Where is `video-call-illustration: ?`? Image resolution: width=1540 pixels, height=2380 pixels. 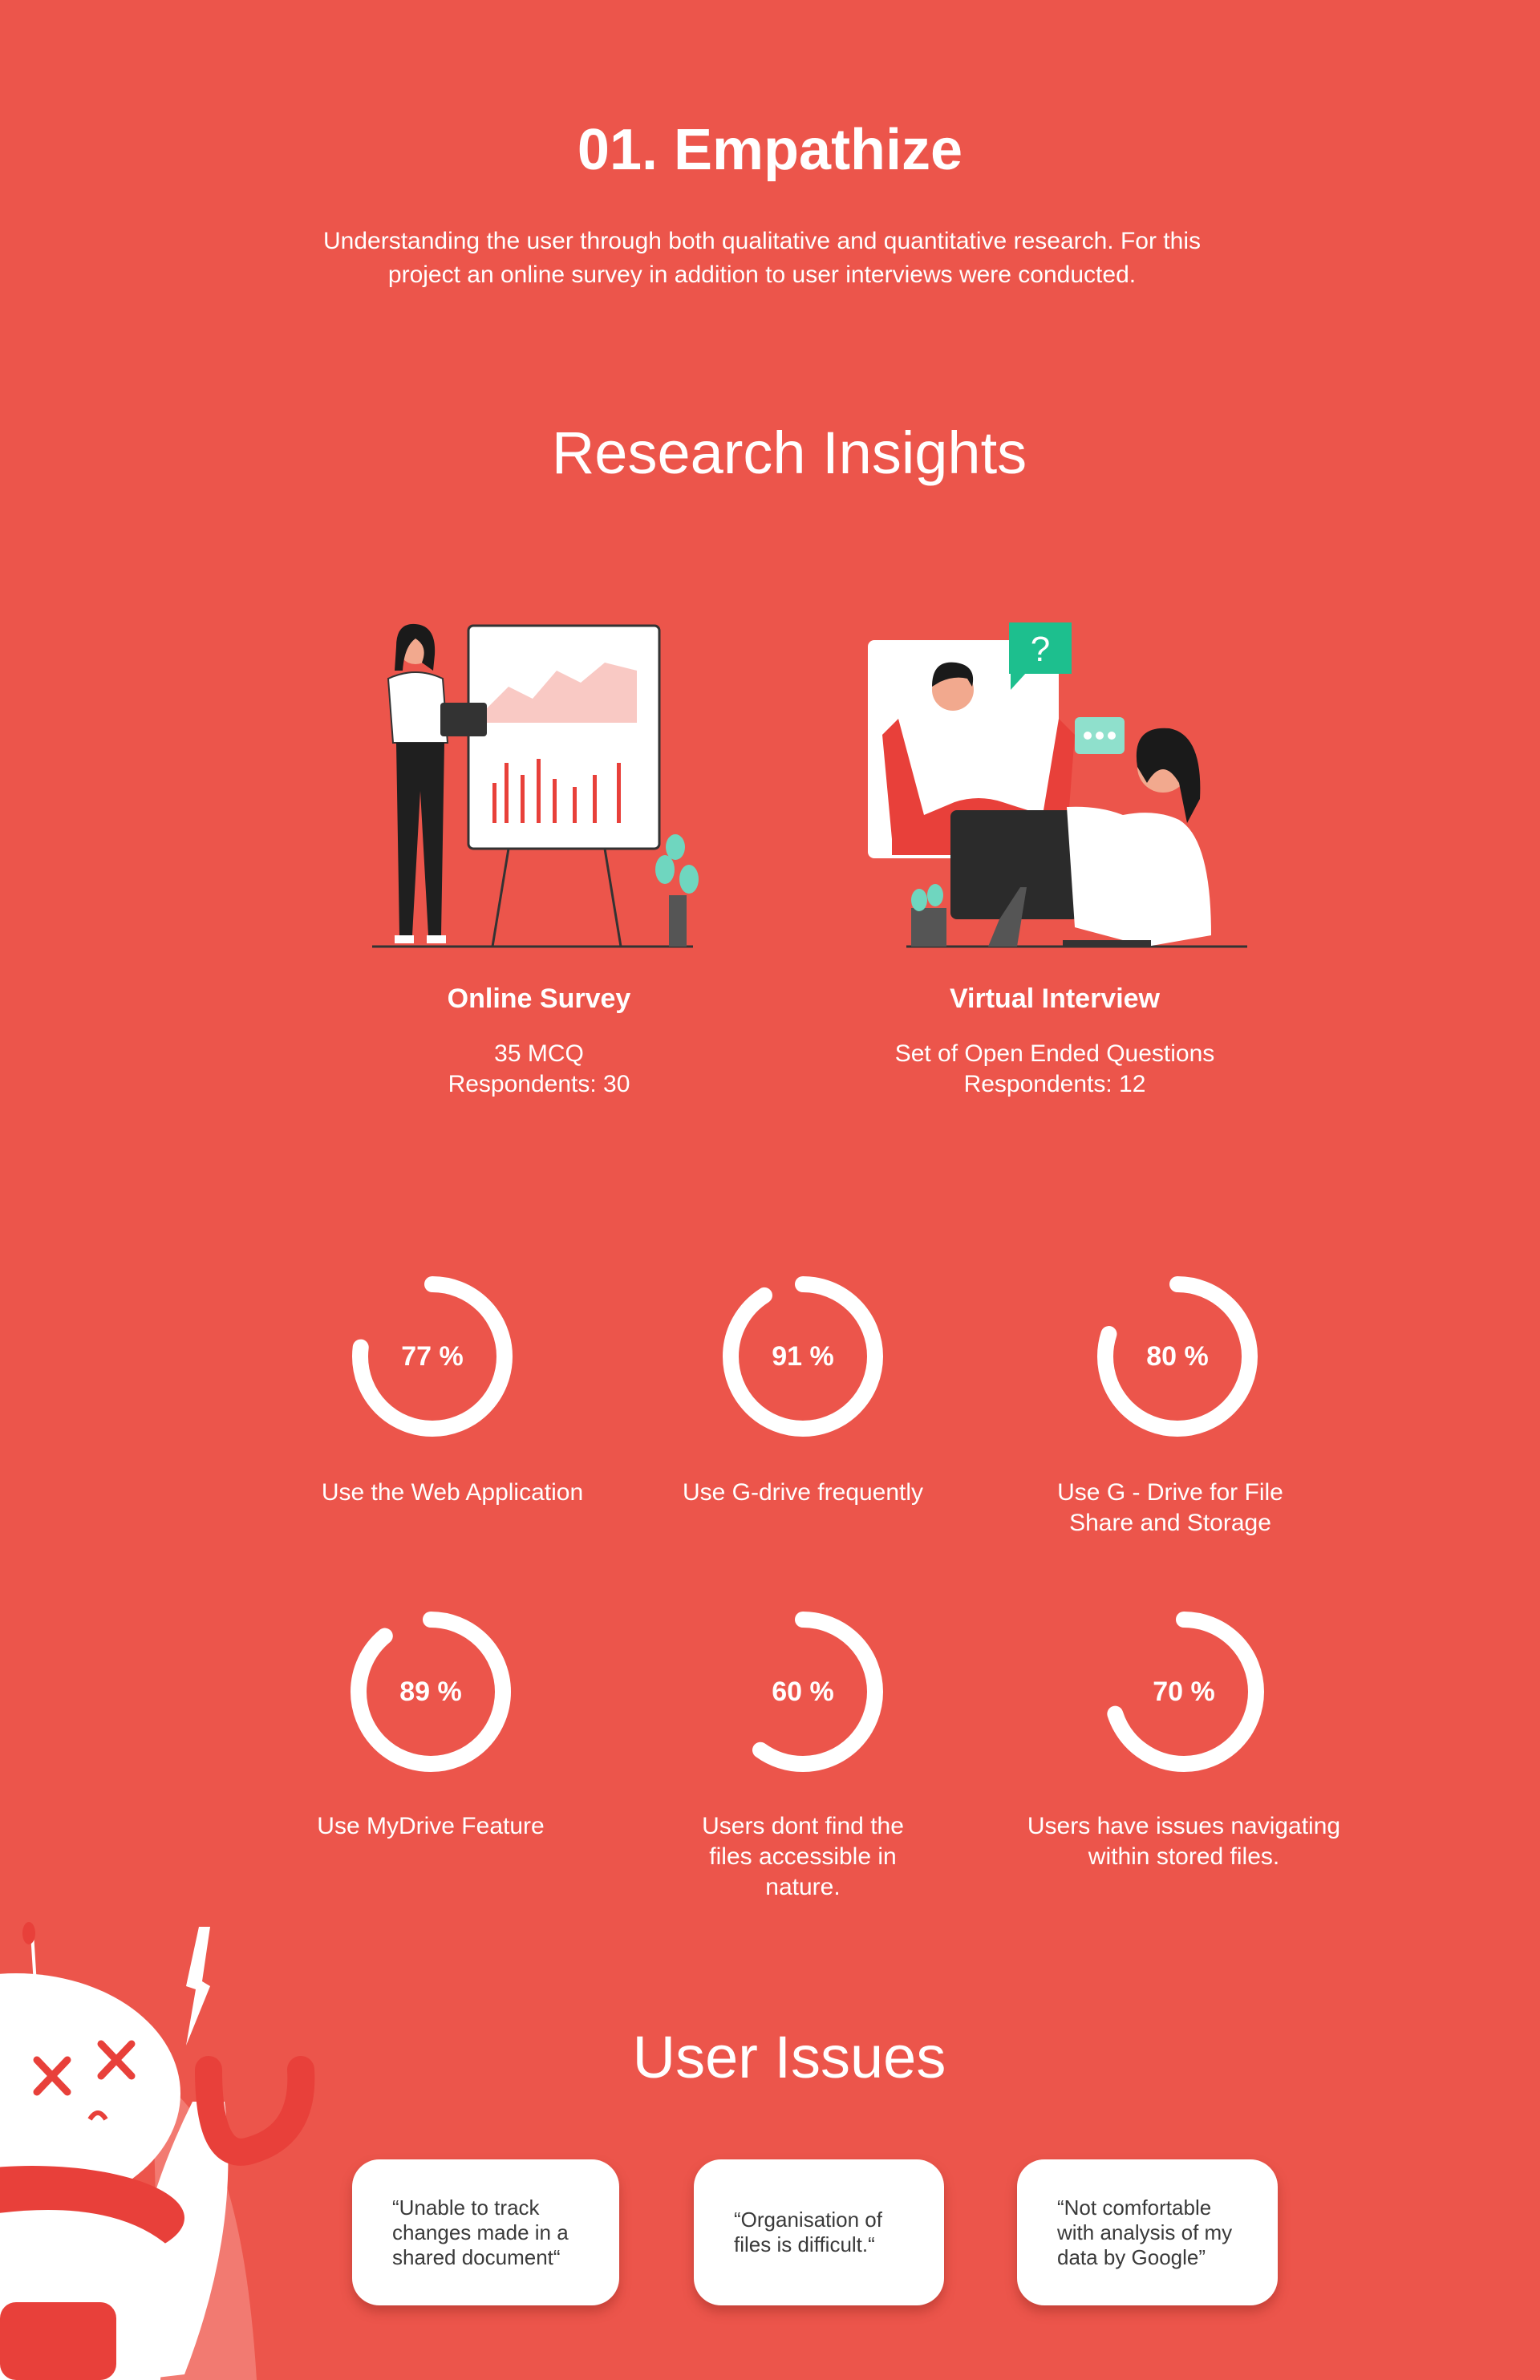 video-call-illustration: ? is located at coordinates (1057, 785).